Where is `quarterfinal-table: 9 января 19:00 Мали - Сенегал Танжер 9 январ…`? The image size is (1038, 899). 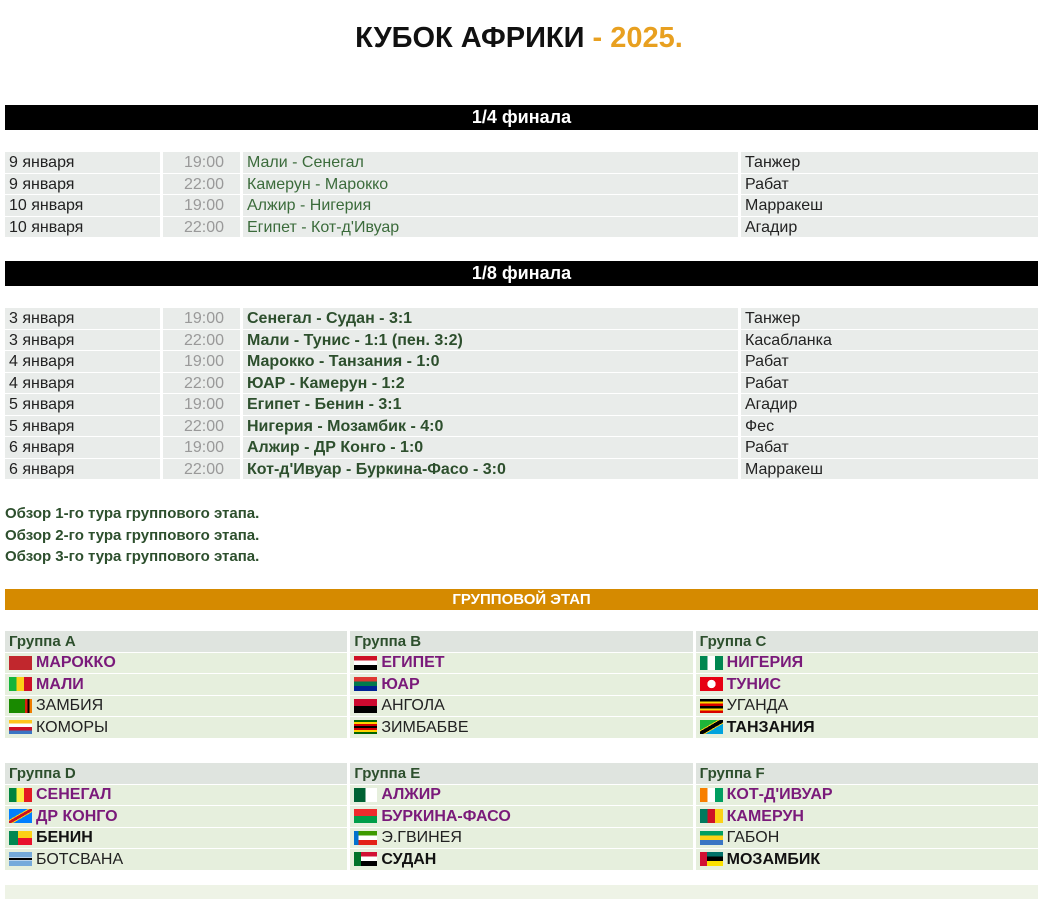 quarterfinal-table: 9 января 19:00 Мали - Сенегал Танжер 9 январ… is located at coordinates (521, 195).